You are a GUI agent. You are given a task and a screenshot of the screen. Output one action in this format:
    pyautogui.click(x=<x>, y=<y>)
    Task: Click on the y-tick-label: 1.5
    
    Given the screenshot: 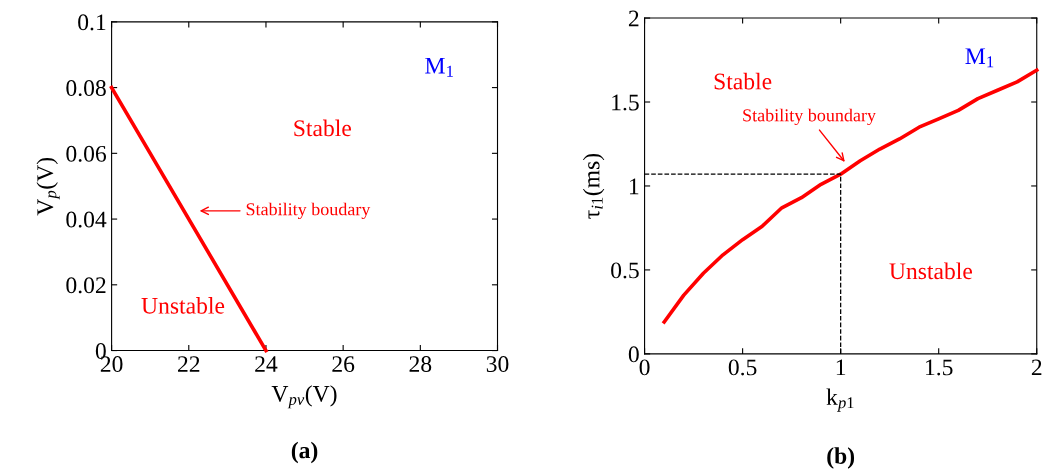 What is the action you would take?
    pyautogui.click(x=625, y=102)
    